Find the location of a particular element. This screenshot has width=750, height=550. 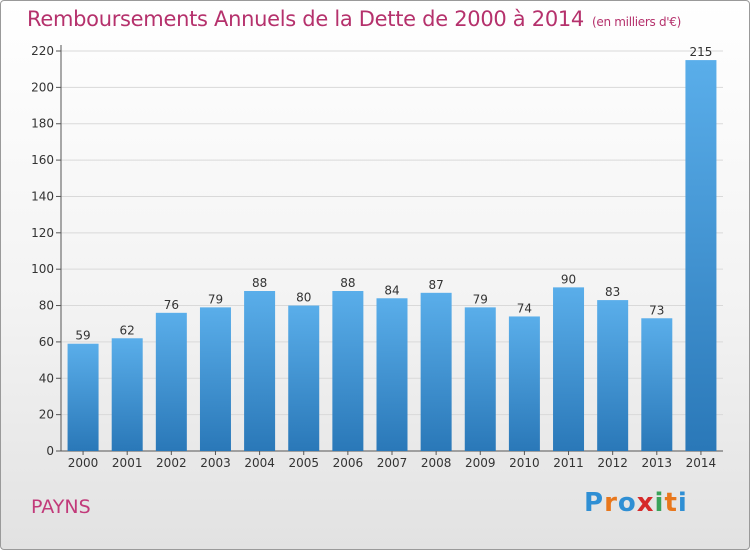

y-tick-label: 100 is located at coordinates (42, 269).